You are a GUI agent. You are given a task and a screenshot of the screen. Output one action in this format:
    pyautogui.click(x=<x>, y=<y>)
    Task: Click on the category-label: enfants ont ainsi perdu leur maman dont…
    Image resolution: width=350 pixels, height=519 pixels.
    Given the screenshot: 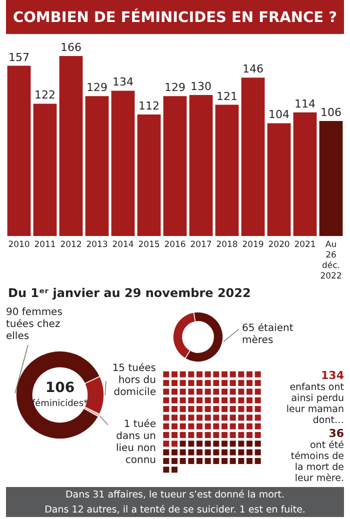 What is the action you would take?
    pyautogui.click(x=315, y=404)
    